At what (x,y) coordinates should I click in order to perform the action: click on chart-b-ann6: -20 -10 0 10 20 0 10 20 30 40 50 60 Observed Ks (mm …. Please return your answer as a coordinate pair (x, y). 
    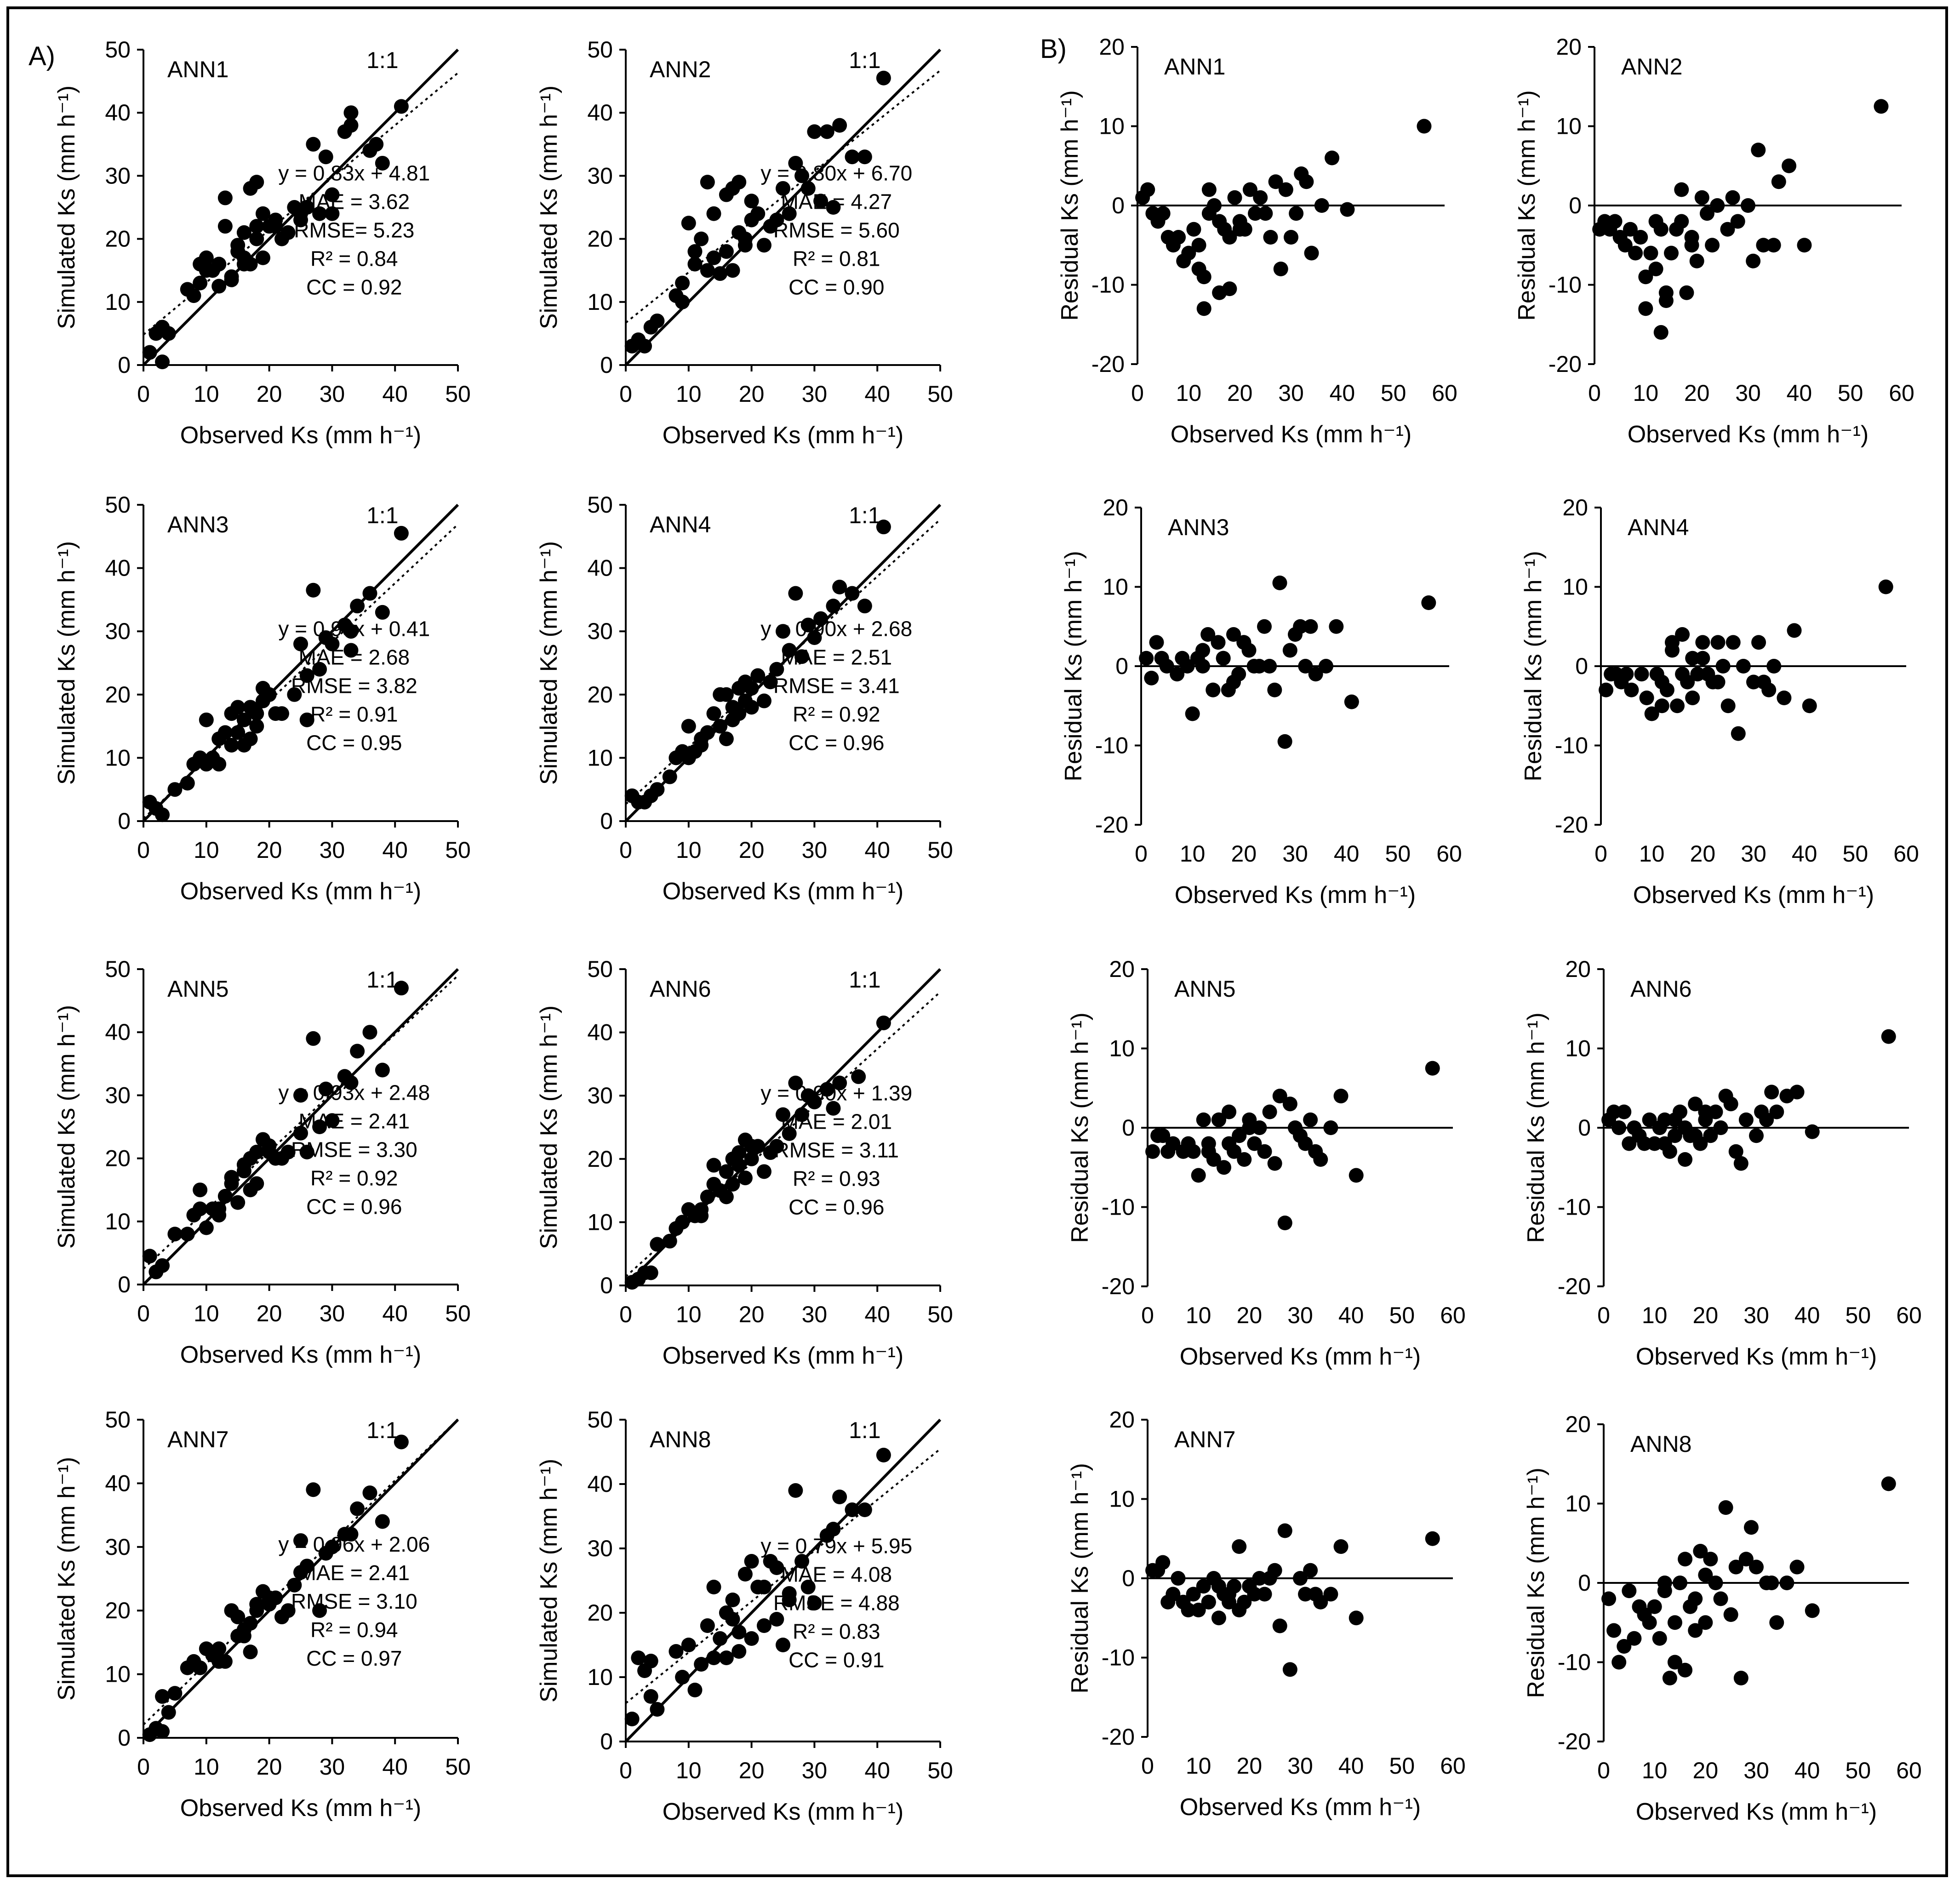
    Looking at the image, I should click on (1722, 1163).